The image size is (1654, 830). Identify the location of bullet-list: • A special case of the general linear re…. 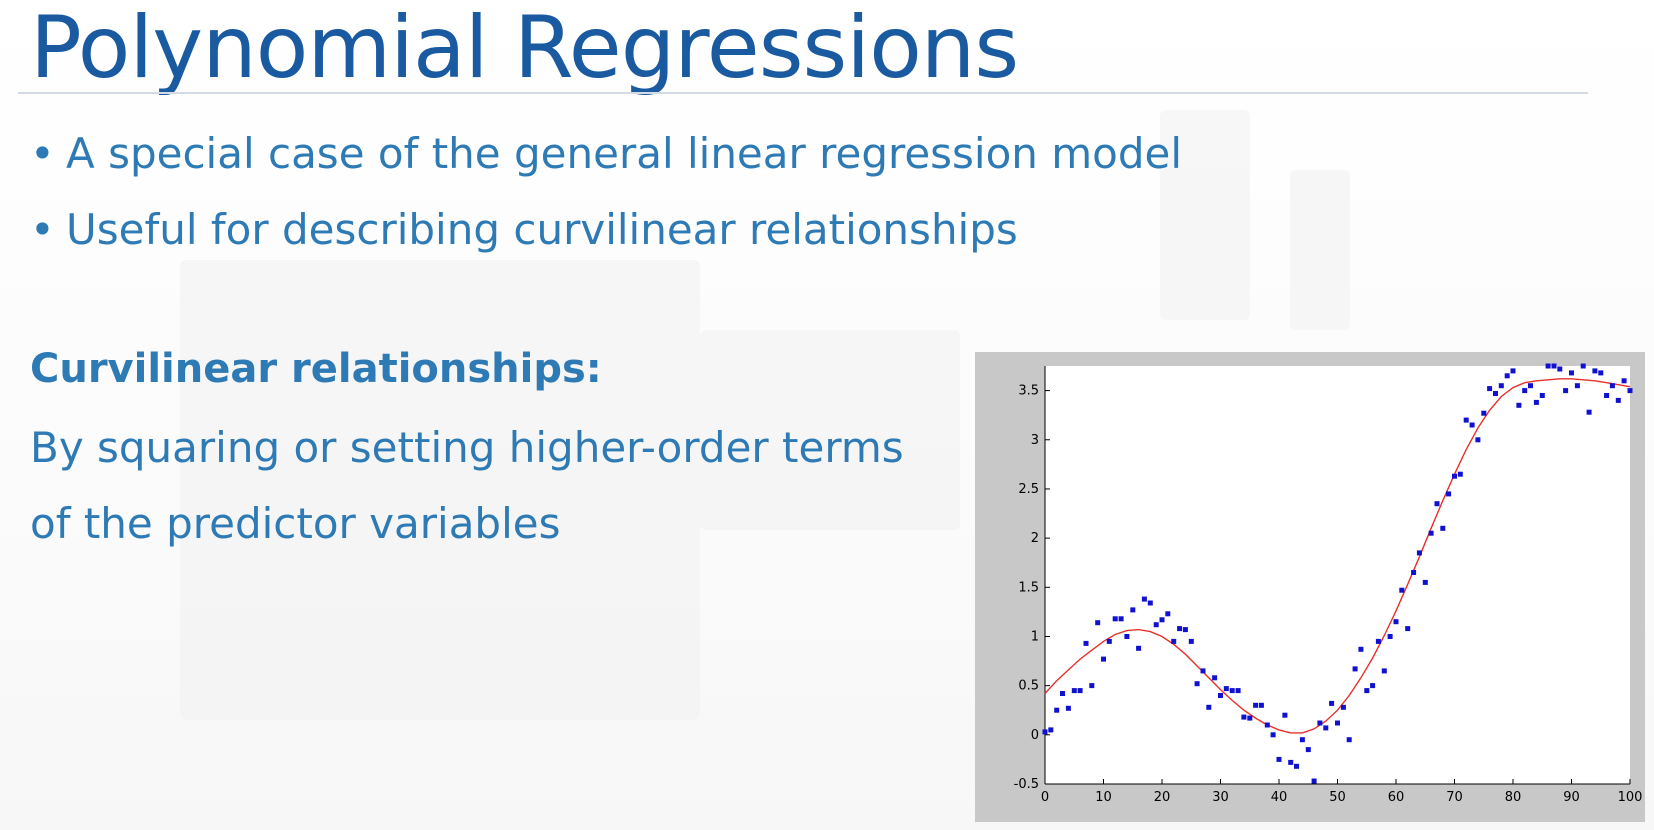
(606, 192).